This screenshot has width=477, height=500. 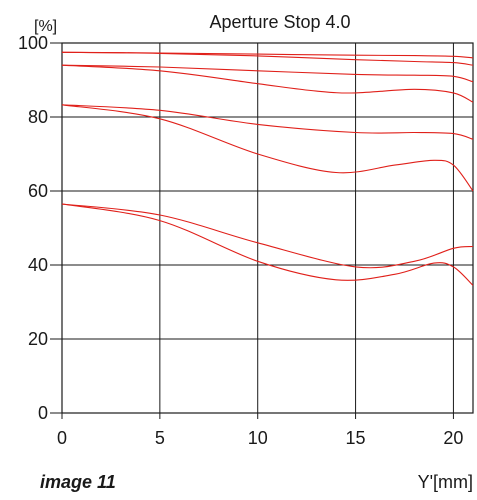 What do you see at coordinates (258, 438) in the screenshot?
I see `x-tick-label: 10` at bounding box center [258, 438].